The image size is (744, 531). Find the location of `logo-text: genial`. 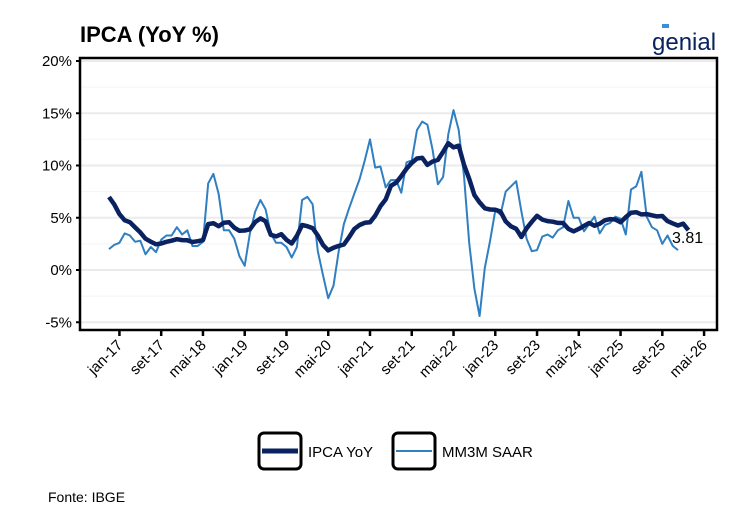

logo-text: genial is located at coordinates (684, 42).